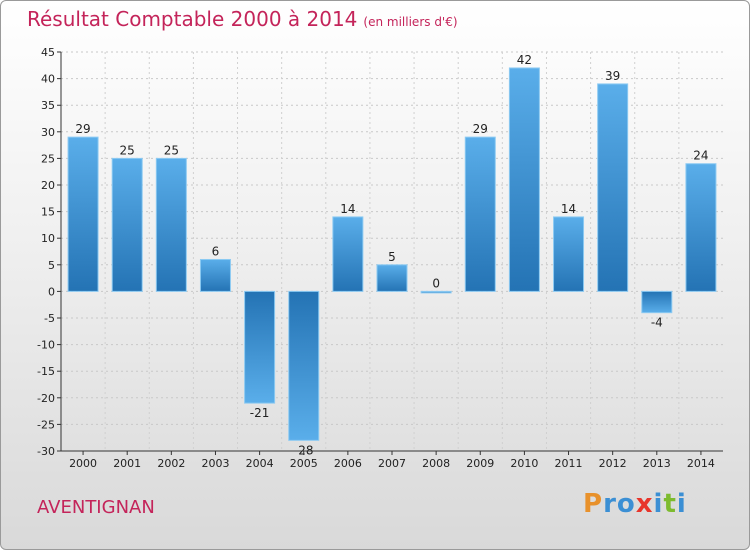 The width and height of the screenshot is (750, 550). What do you see at coordinates (192, 19) in the screenshot?
I see `title-text: Résultat Comptable 2000 à 2014` at bounding box center [192, 19].